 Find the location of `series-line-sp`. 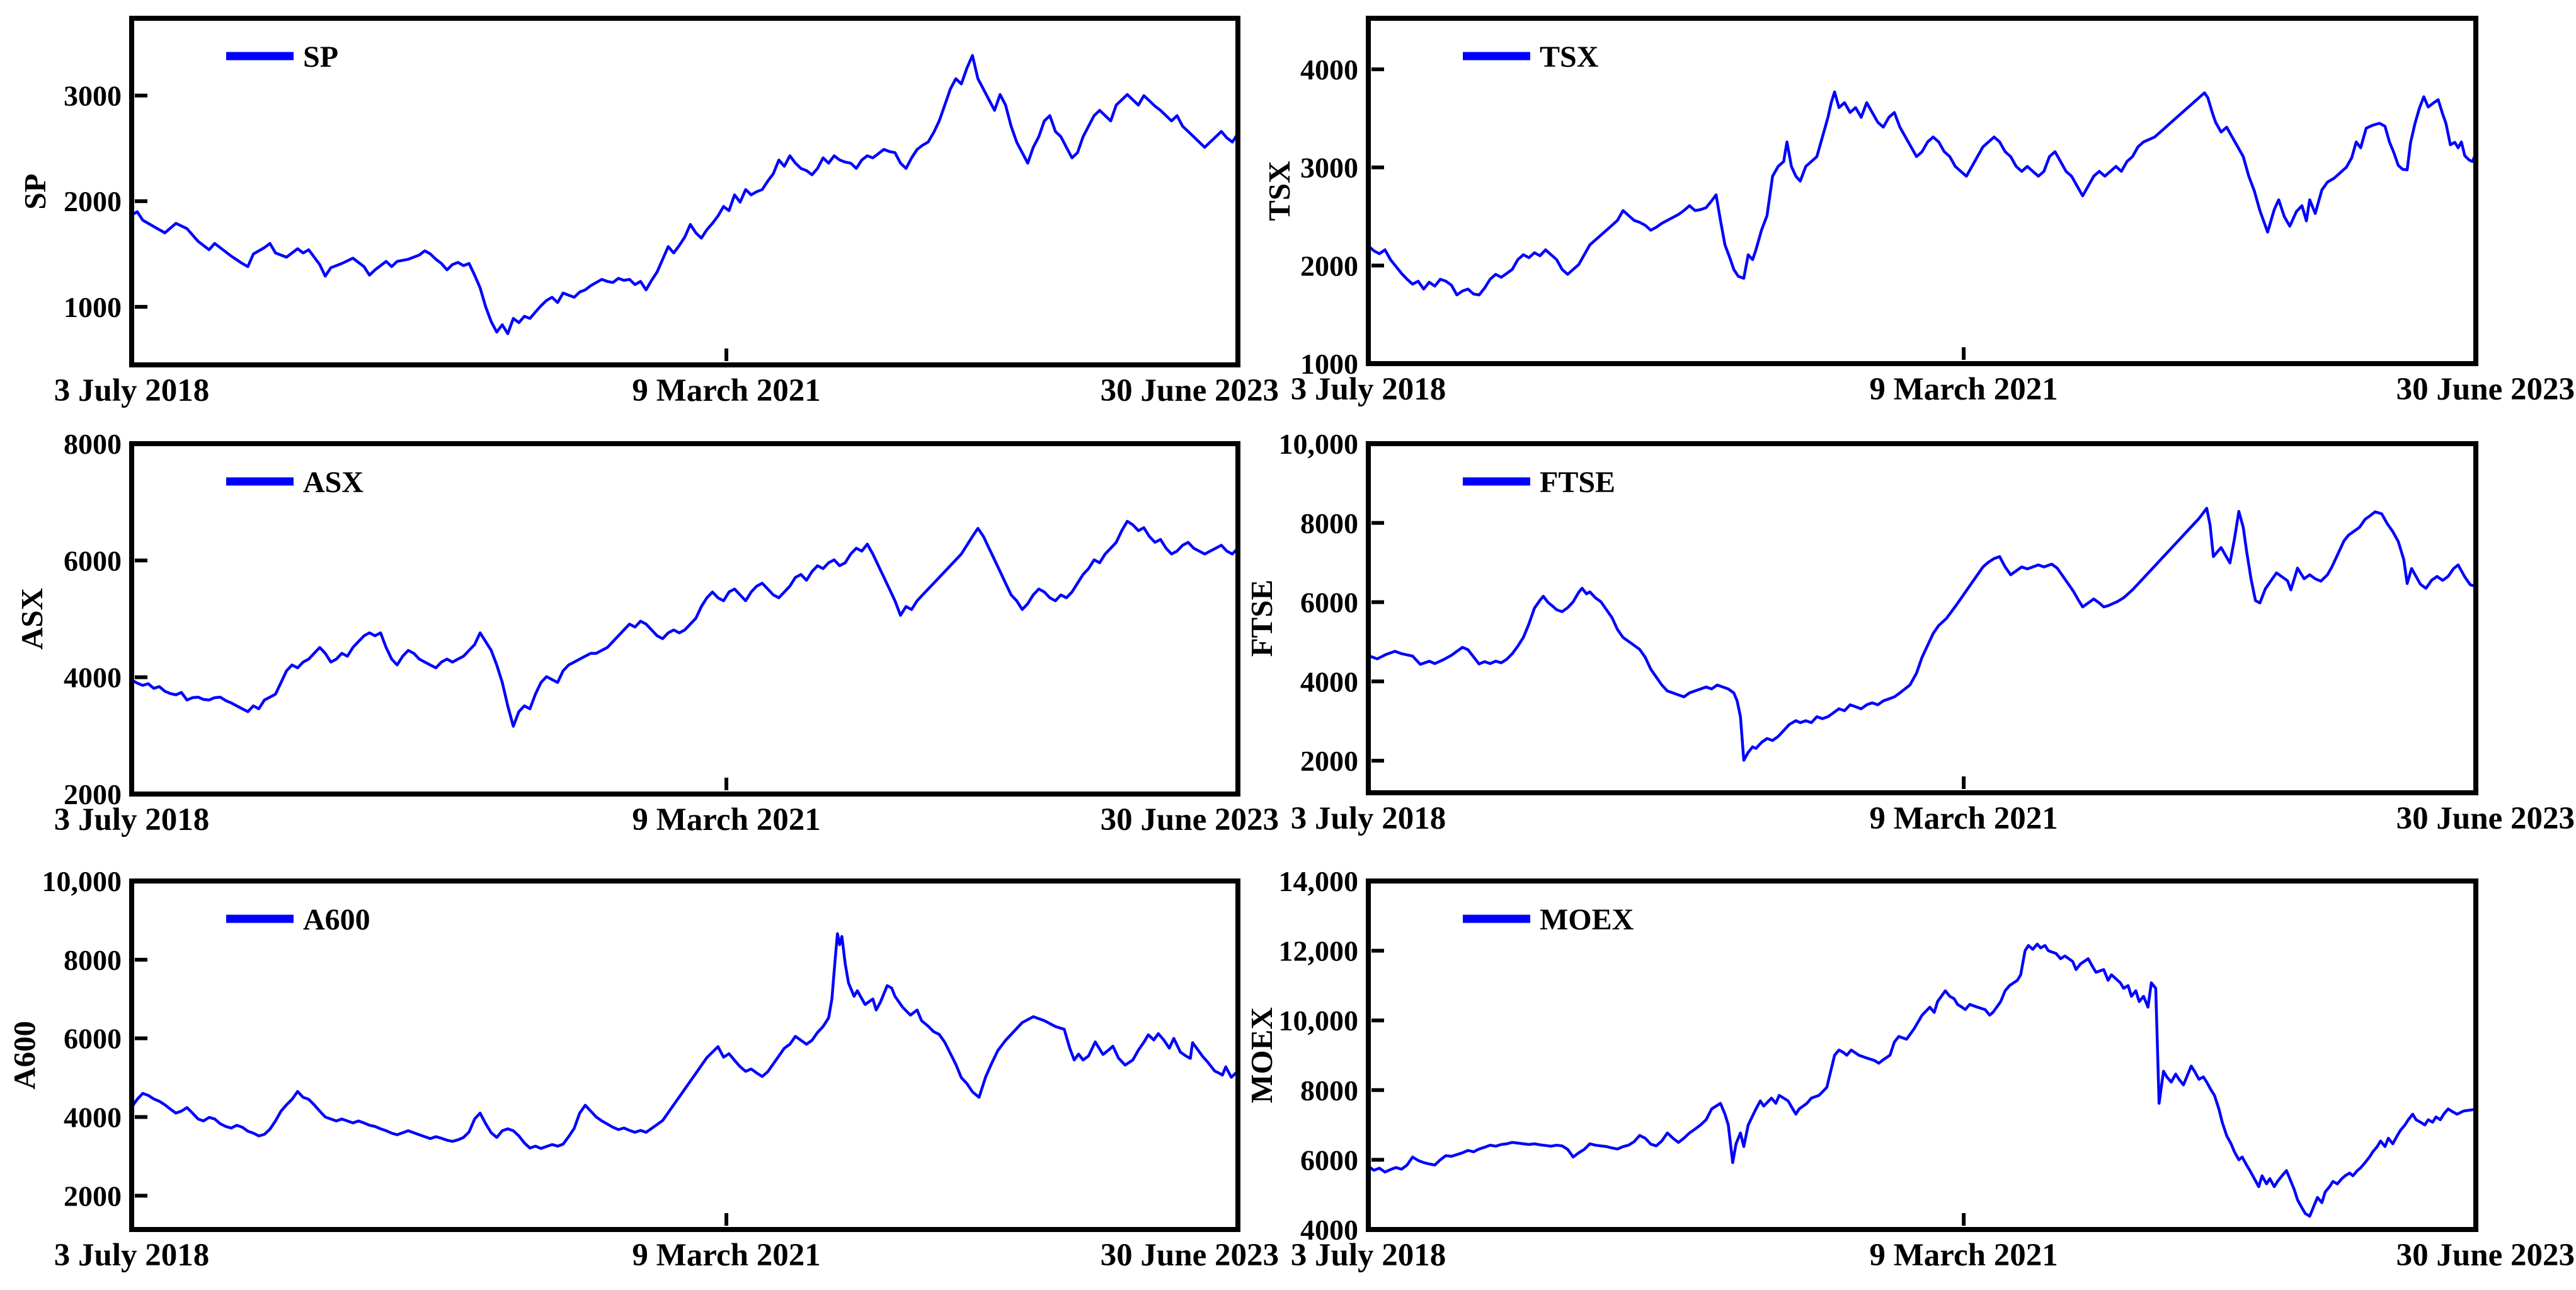

series-line-sp is located at coordinates (685, 195).